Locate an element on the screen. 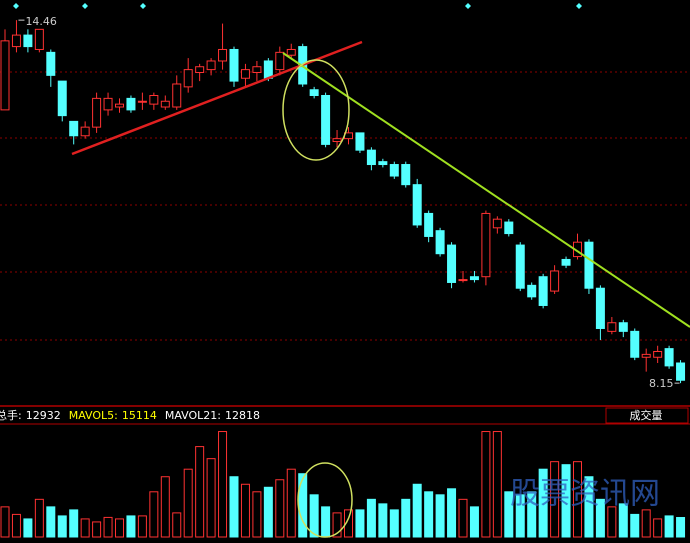  top-markers is located at coordinates (297, 6).